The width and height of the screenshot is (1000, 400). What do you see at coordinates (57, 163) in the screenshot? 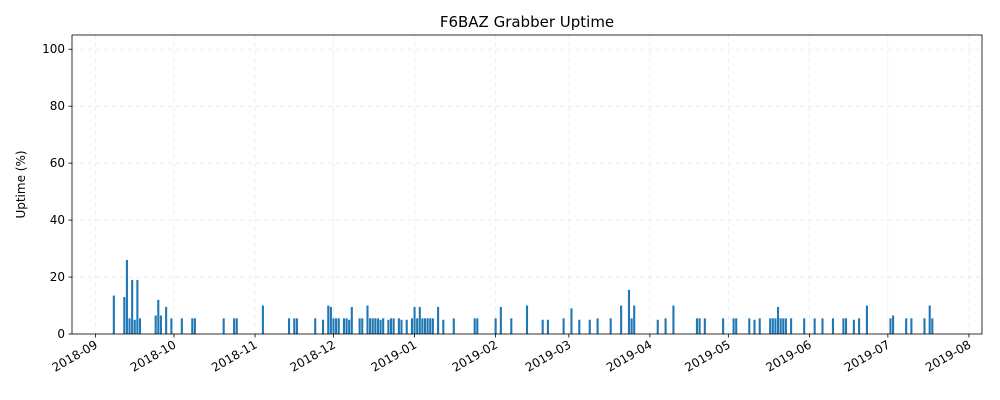
I see `y-tick-label: 60` at bounding box center [57, 163].